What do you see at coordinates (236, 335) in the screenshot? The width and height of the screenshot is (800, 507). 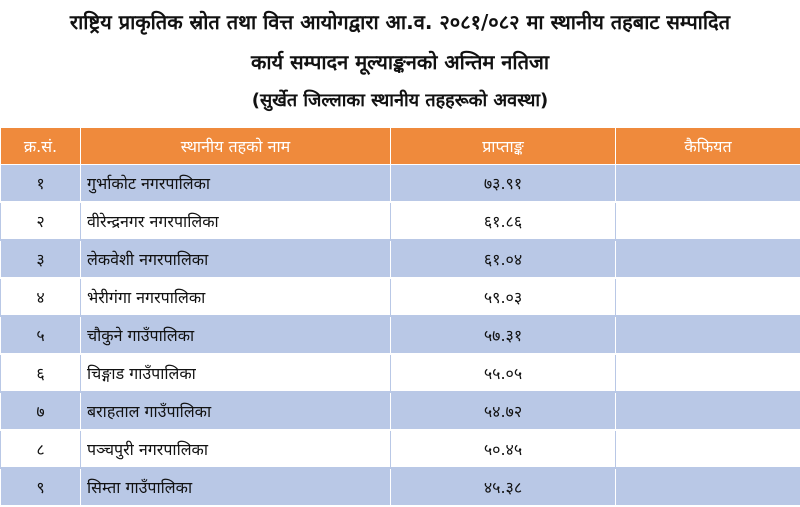 I see `name-cell: चौकुने गाउँपालिका` at bounding box center [236, 335].